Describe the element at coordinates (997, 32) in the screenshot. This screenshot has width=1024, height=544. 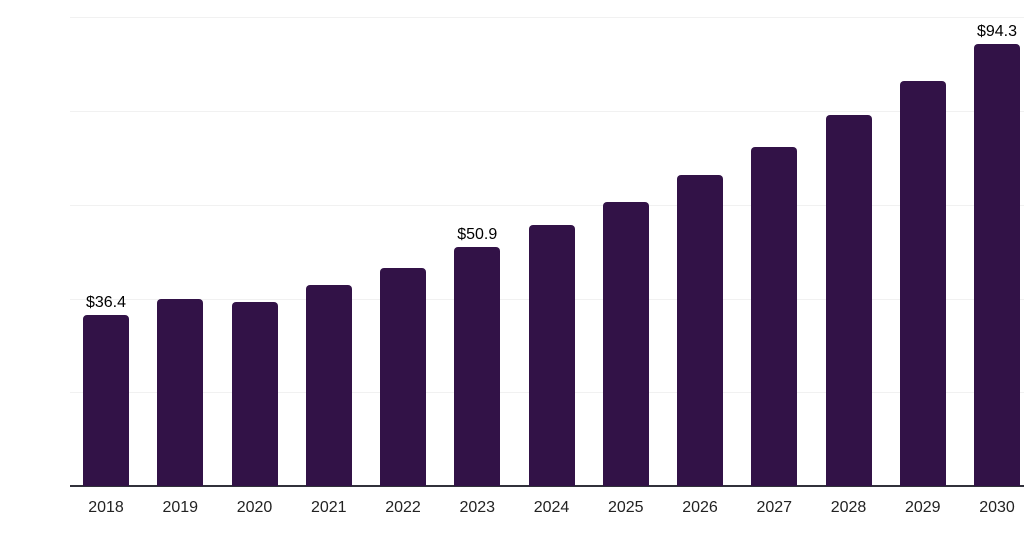
I see `data-label-2030: $94.3` at that location.